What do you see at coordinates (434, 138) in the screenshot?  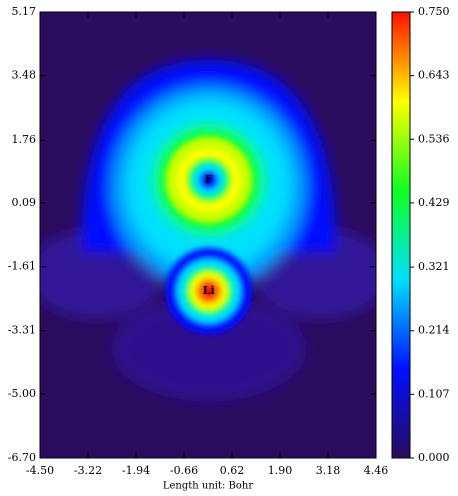 I see `colorbar-tick-label: 0.536` at bounding box center [434, 138].